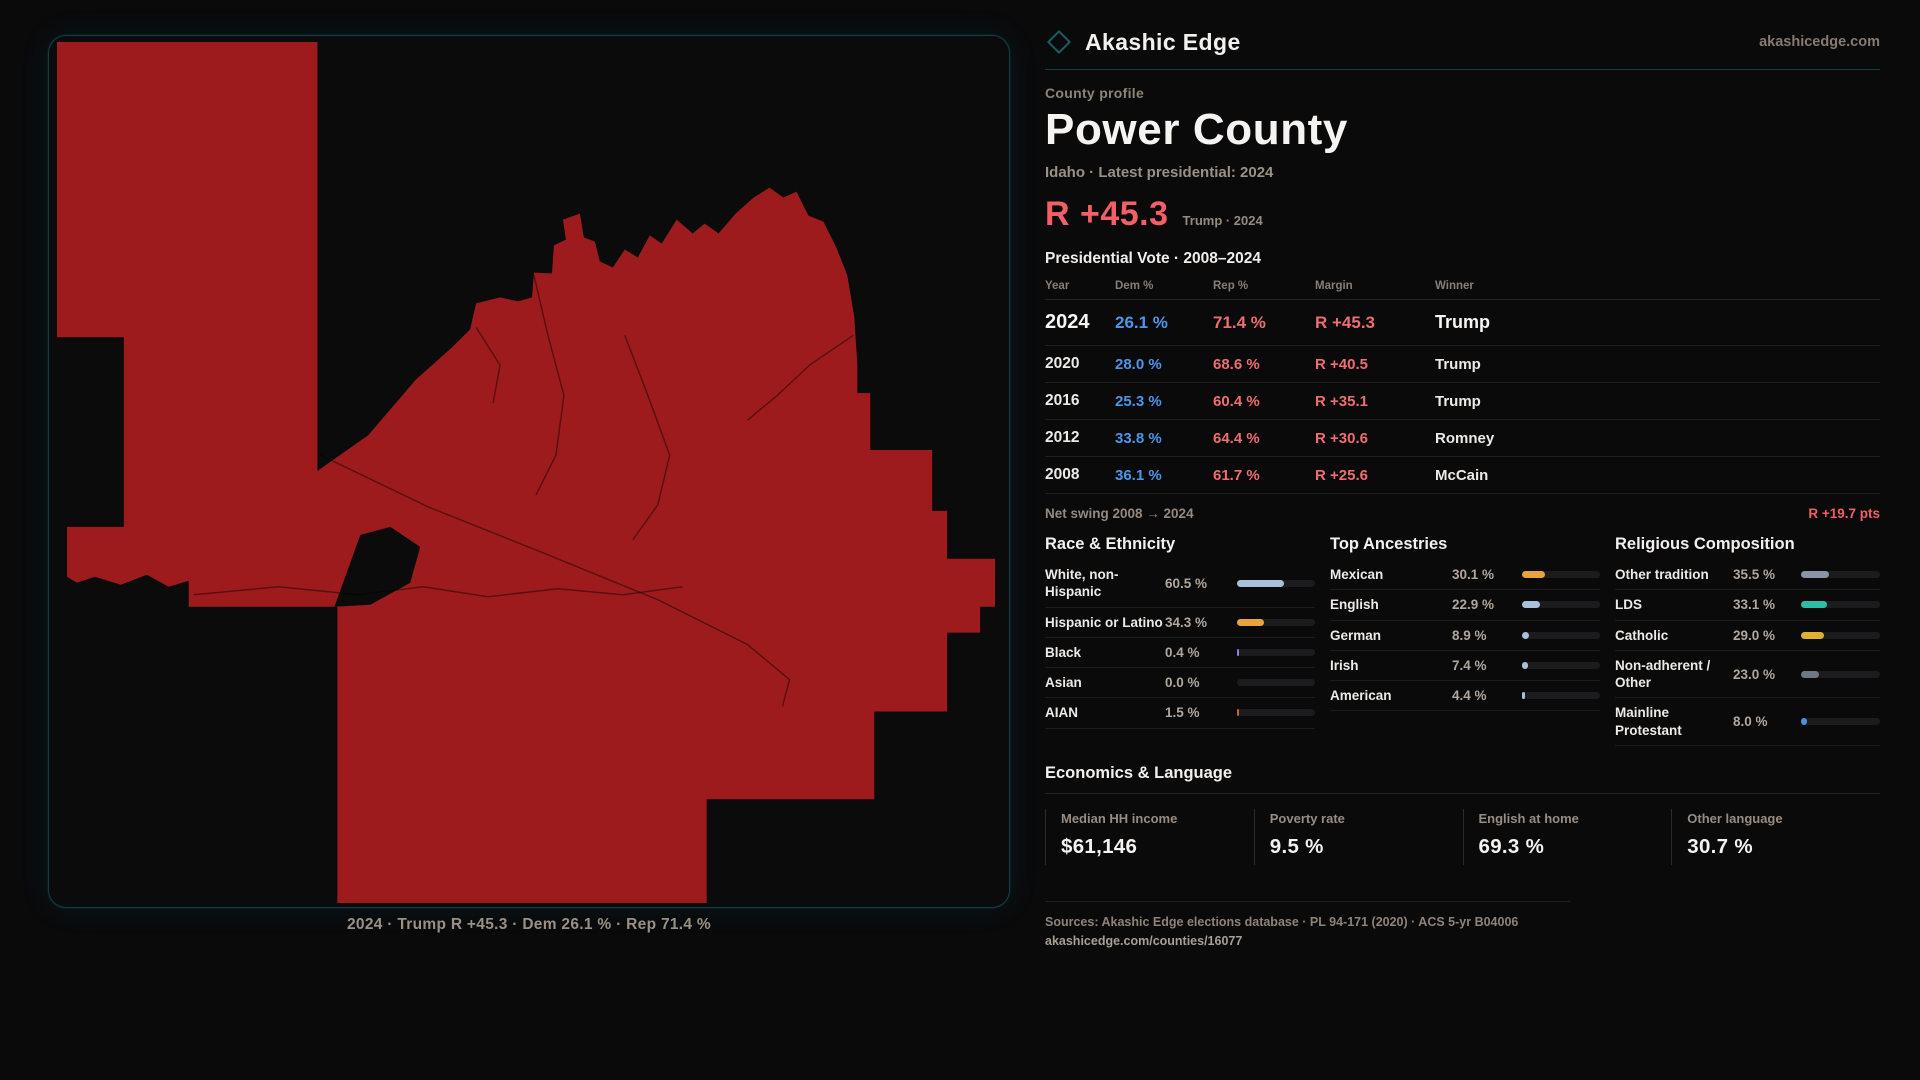  I want to click on vote-margin: R +25.6, so click(1341, 475).